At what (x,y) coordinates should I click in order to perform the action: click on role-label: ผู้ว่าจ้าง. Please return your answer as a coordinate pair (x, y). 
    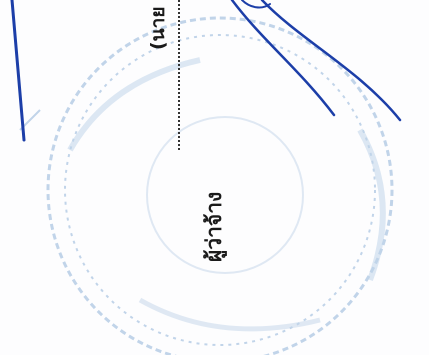
    Looking at the image, I should click on (214, 226).